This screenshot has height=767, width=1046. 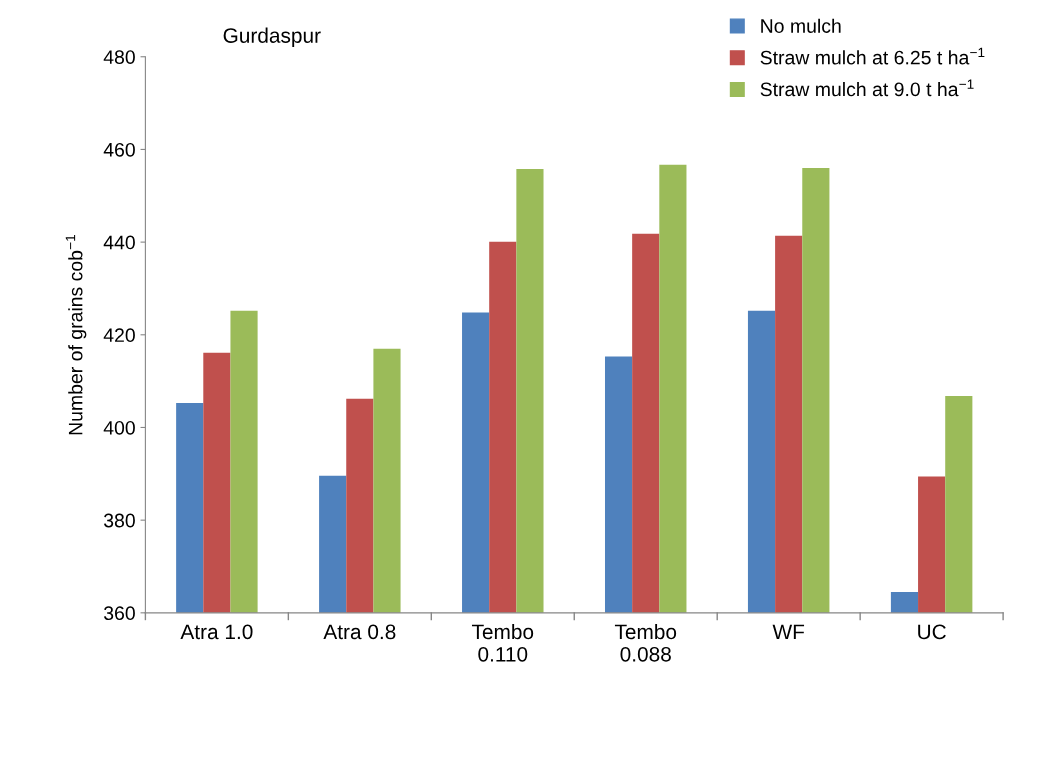 I want to click on x-tick-label: Atra 1.0, so click(x=216, y=632).